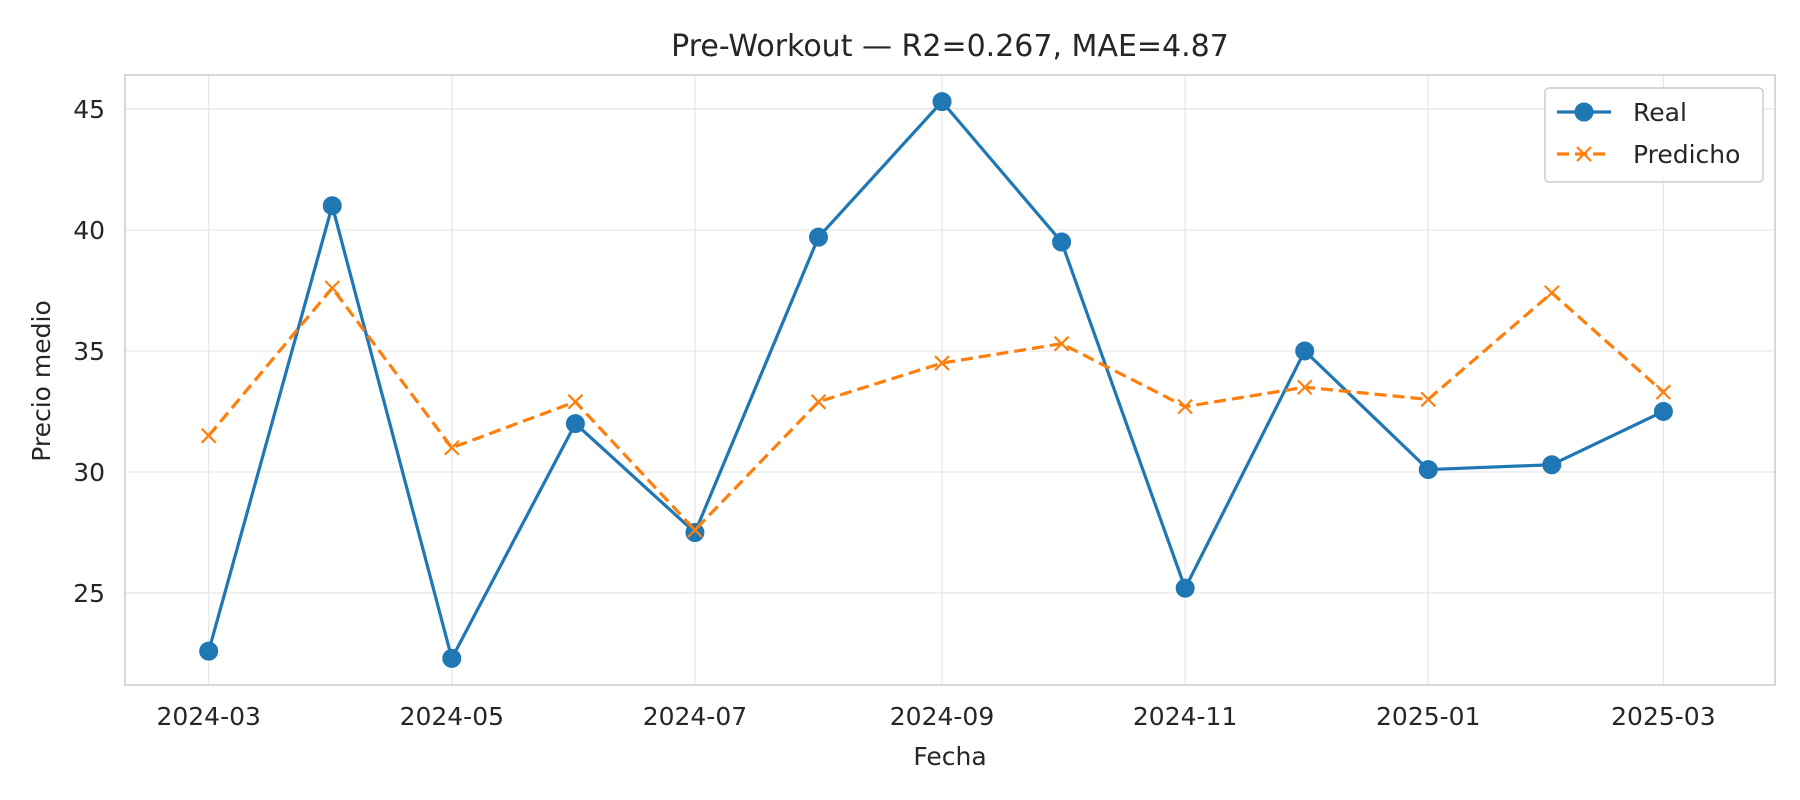 The height and width of the screenshot is (800, 1800). I want to click on x-tick-label: 2025-01, so click(1428, 716).